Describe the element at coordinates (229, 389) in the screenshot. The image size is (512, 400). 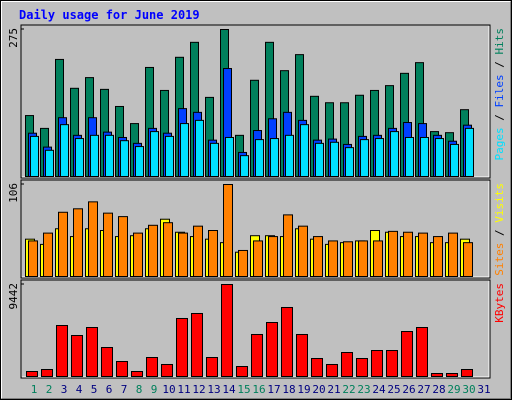
I see `x-tick-label: 14` at that location.